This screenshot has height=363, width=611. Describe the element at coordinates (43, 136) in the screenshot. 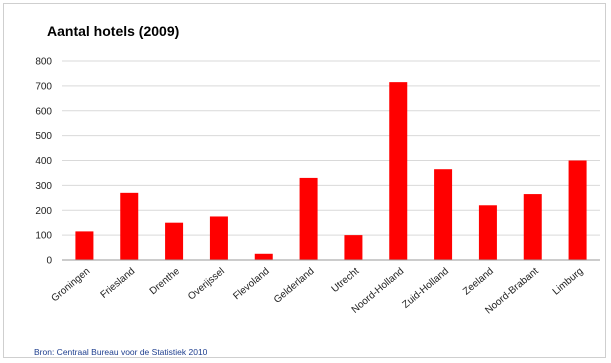

I see `y-tick-label: 500` at that location.